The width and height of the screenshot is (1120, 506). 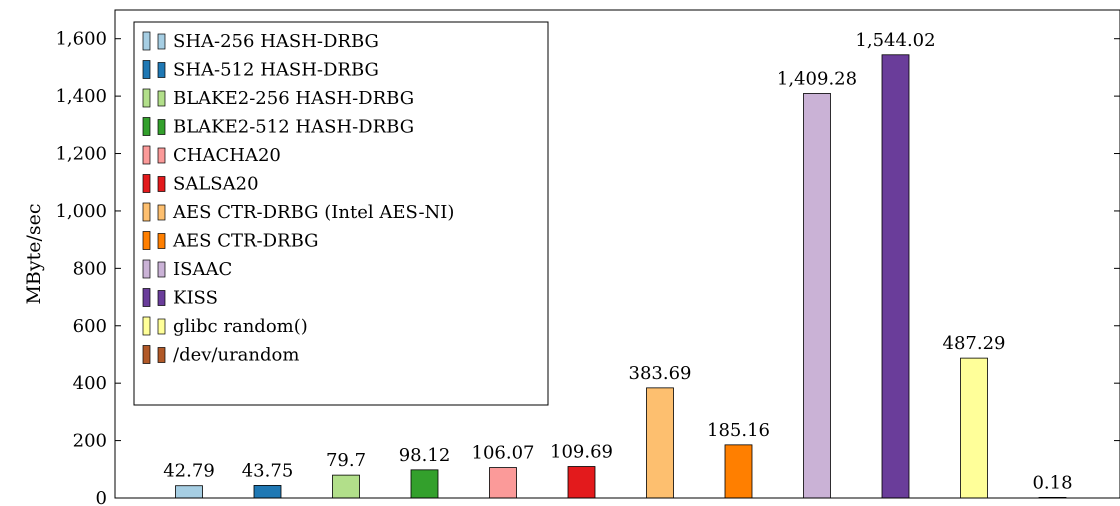 What do you see at coordinates (195, 298) in the screenshot?
I see `legend-entry-label: KISS` at bounding box center [195, 298].